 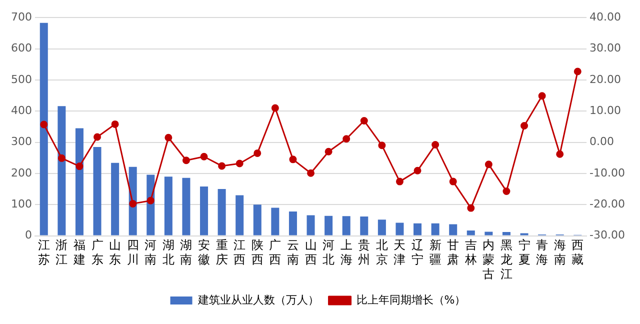 What do you see at coordinates (560, 252) in the screenshot?
I see `x-tick-label: 海南` at bounding box center [560, 252].